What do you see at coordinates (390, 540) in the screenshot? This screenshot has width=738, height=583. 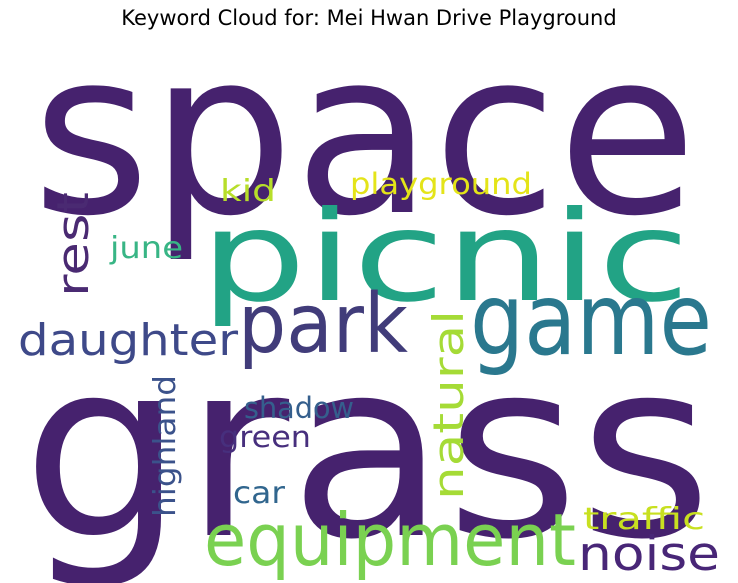 I see `word-equipment: equipment` at bounding box center [390, 540].